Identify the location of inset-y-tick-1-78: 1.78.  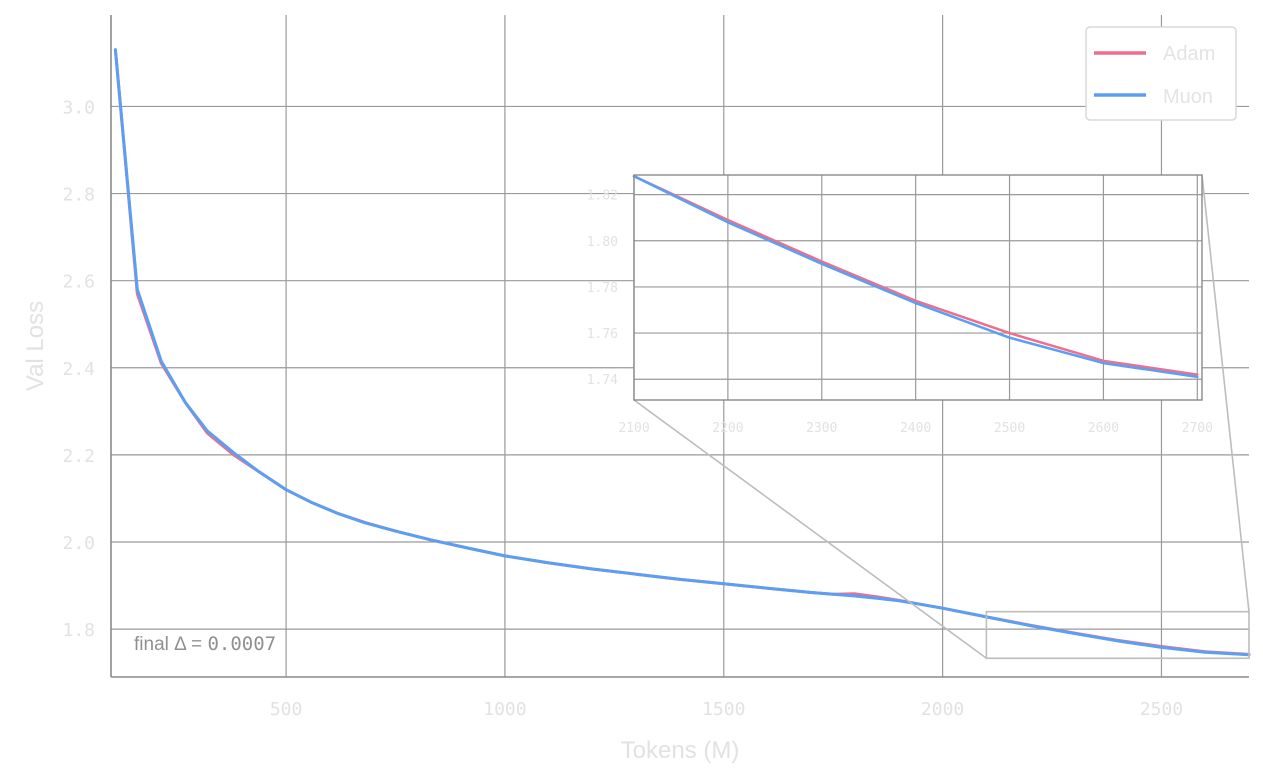
(602, 288).